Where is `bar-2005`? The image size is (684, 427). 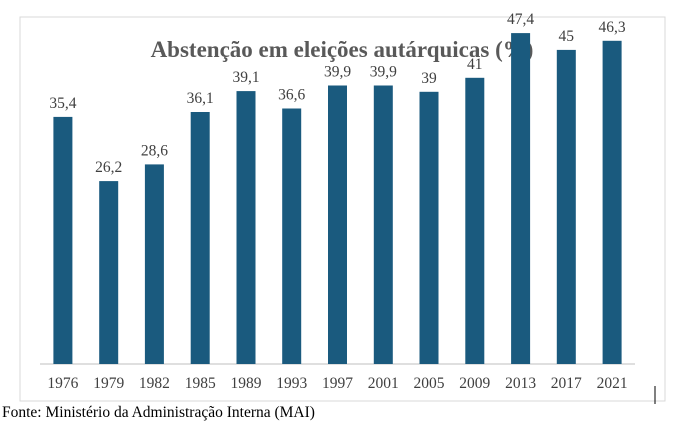
bar-2005 is located at coordinates (429, 228).